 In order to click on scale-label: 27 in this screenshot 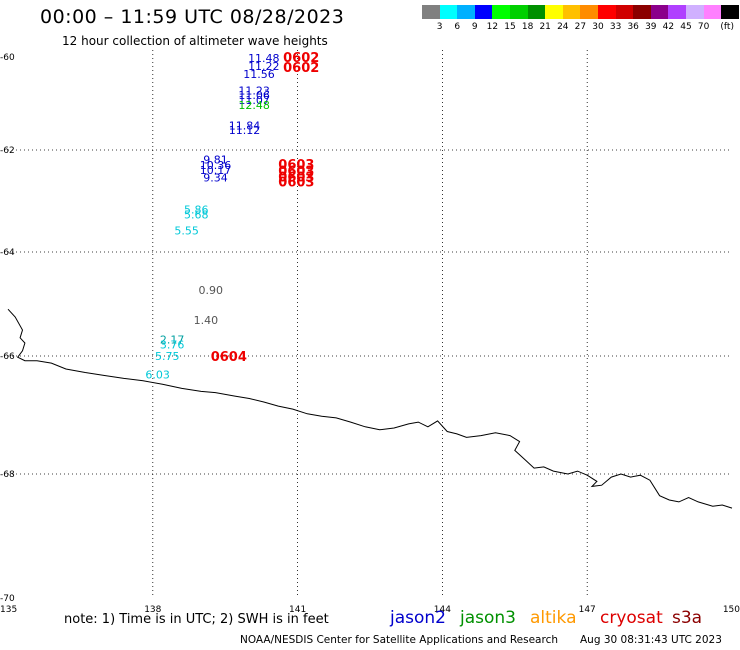, I will do `click(580, 27)`.